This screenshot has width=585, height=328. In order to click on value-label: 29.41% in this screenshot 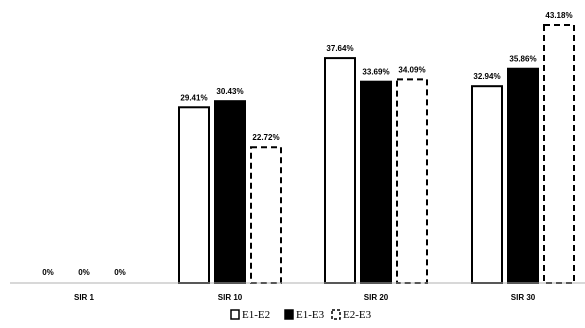, I will do `click(193, 97)`.